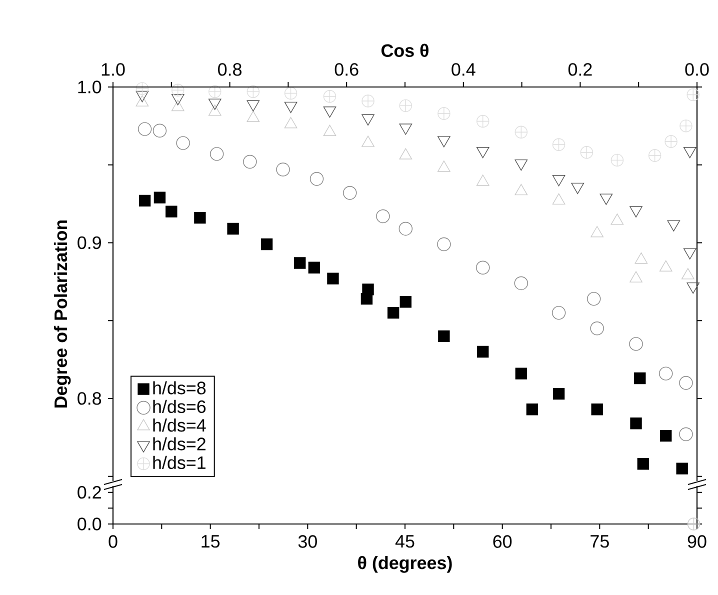 This screenshot has width=718, height=595. Describe the element at coordinates (346, 69) in the screenshot. I see `x2-tick-label: 0.6` at that location.